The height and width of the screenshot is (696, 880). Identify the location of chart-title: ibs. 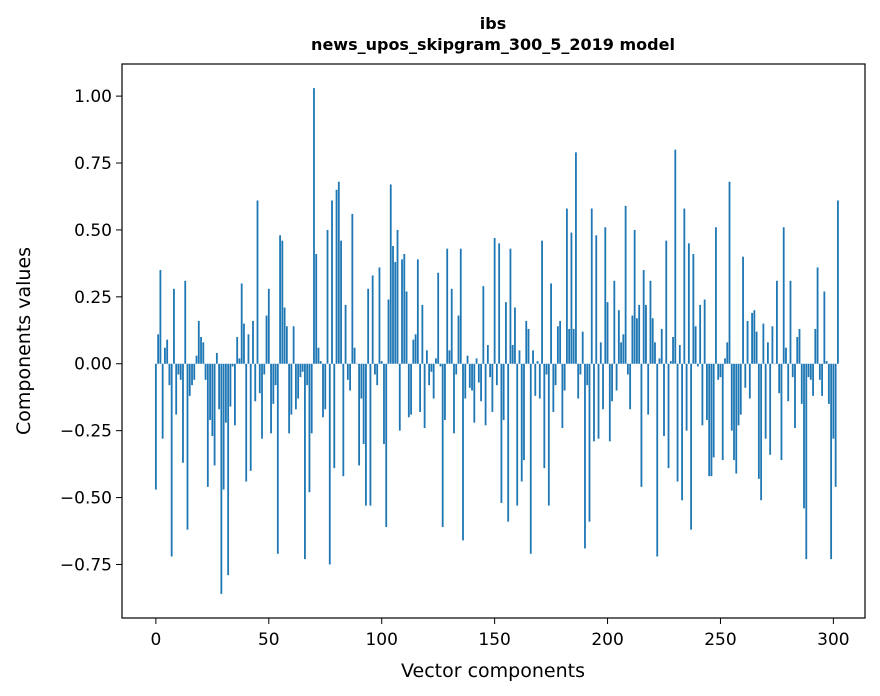
(493, 23).